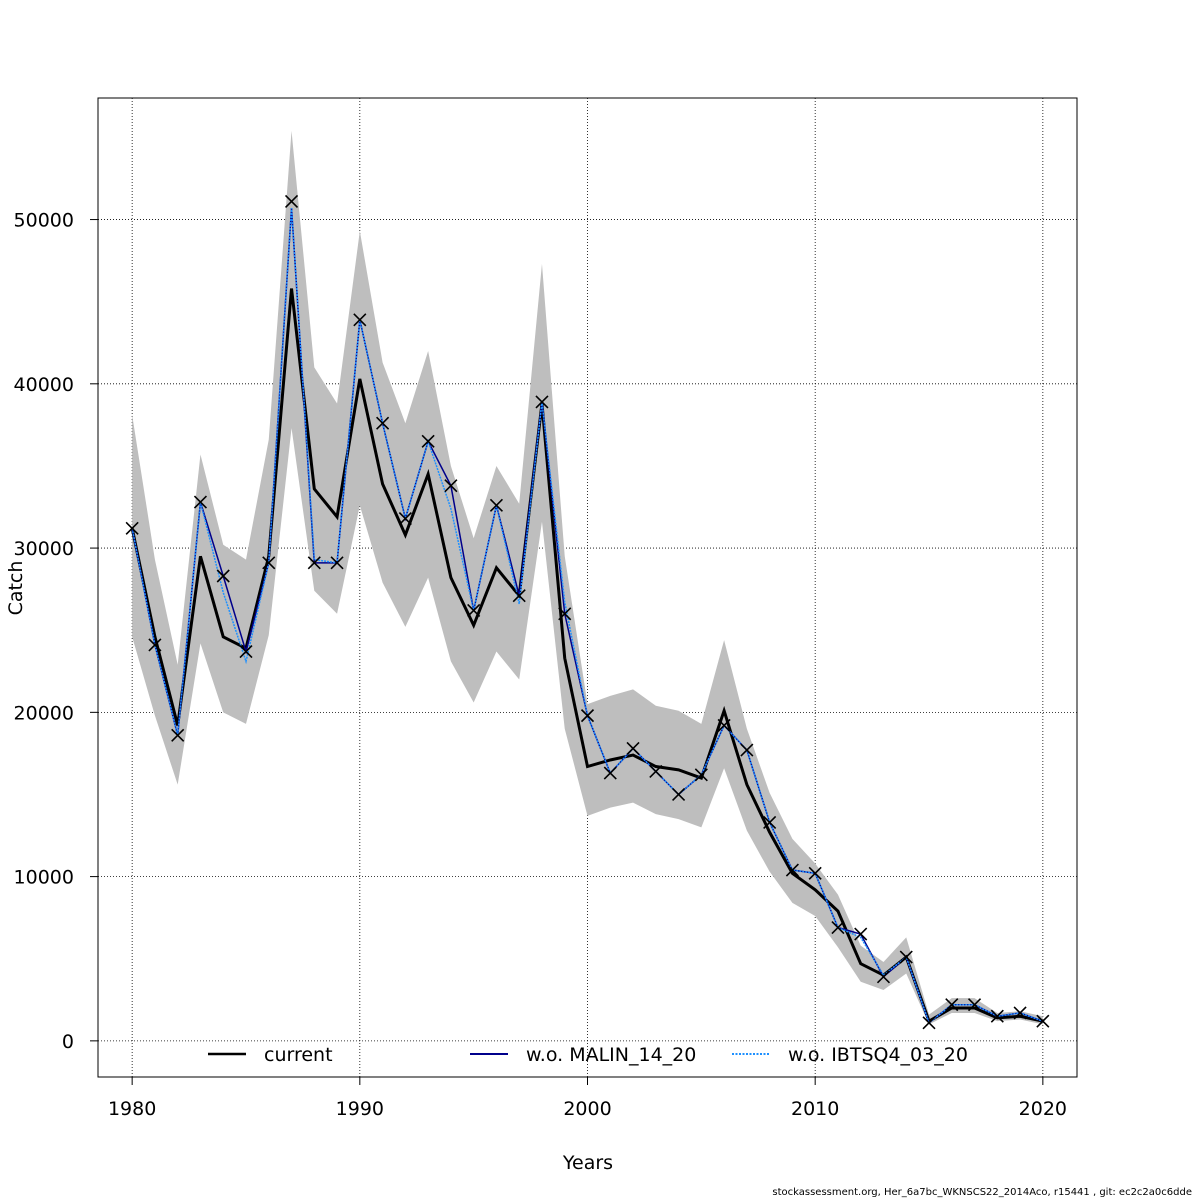  What do you see at coordinates (44, 713) in the screenshot?
I see `y-tick-label: 20000` at bounding box center [44, 713].